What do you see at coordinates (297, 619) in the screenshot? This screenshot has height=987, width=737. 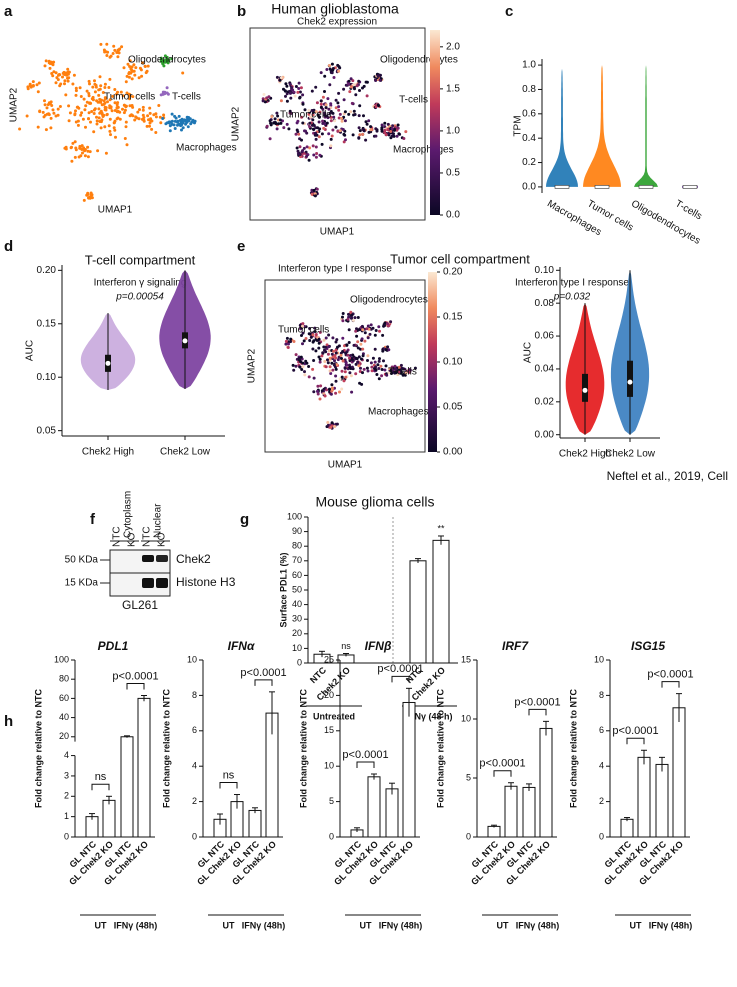 I see `y-tick-label: 30` at bounding box center [297, 619].